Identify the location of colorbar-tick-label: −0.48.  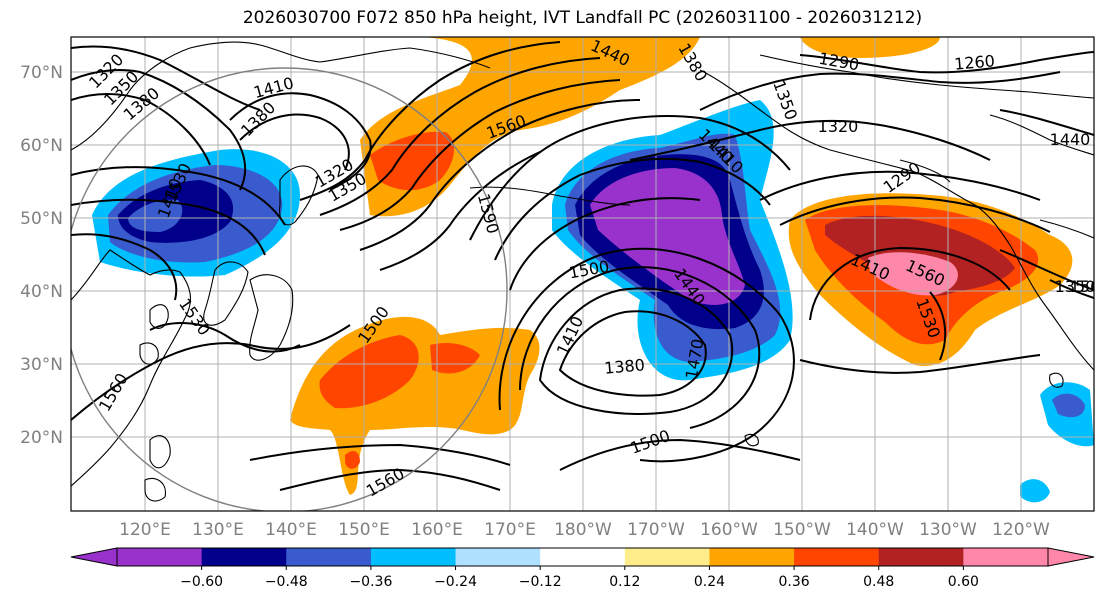
(286, 582).